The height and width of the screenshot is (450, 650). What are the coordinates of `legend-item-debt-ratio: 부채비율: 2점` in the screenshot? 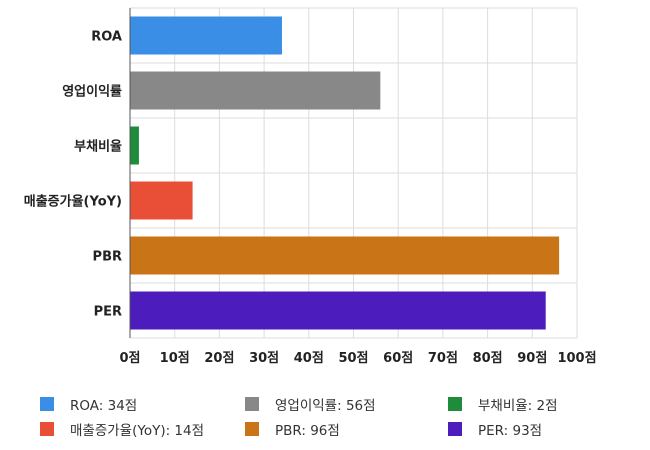 It's located at (503, 404).